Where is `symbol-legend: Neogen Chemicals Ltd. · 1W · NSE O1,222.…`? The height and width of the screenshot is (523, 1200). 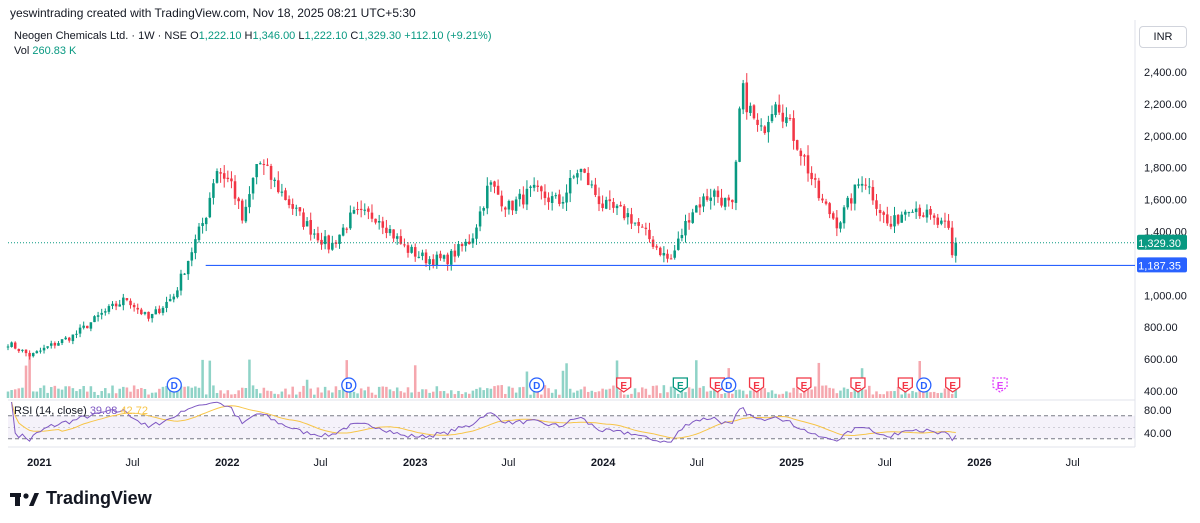 symbol-legend: Neogen Chemicals Ltd. · 1W · NSE O1,222.… is located at coordinates (252, 36).